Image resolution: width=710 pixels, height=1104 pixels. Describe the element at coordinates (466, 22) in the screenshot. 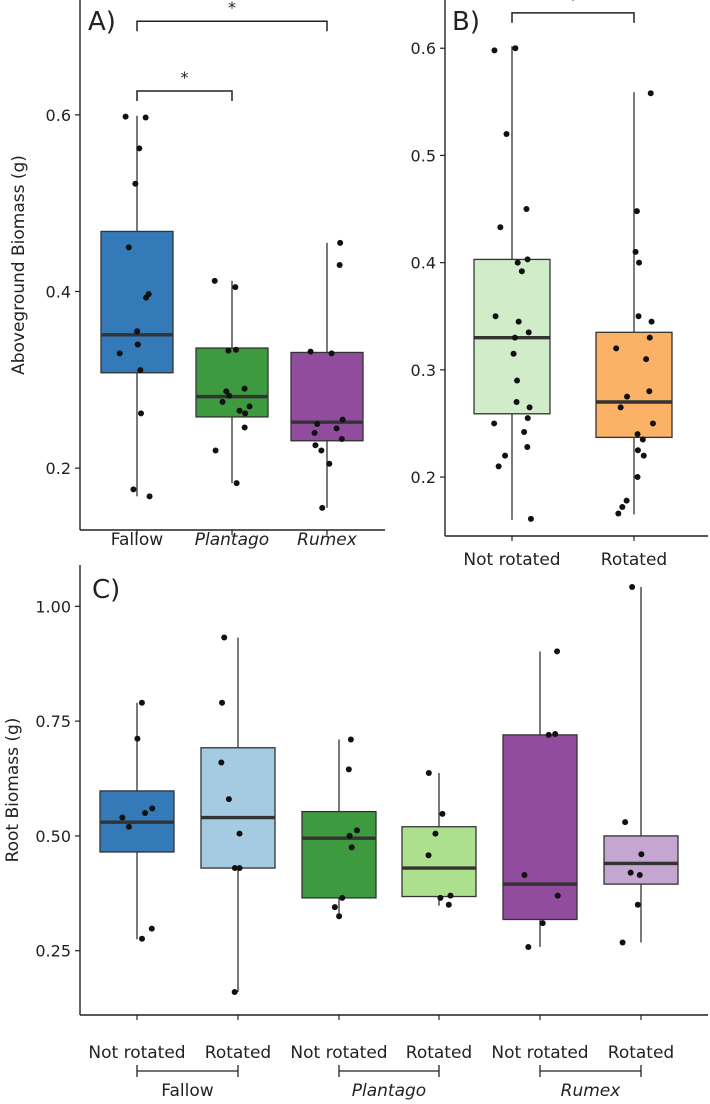

I see `panel-label: B)` at that location.